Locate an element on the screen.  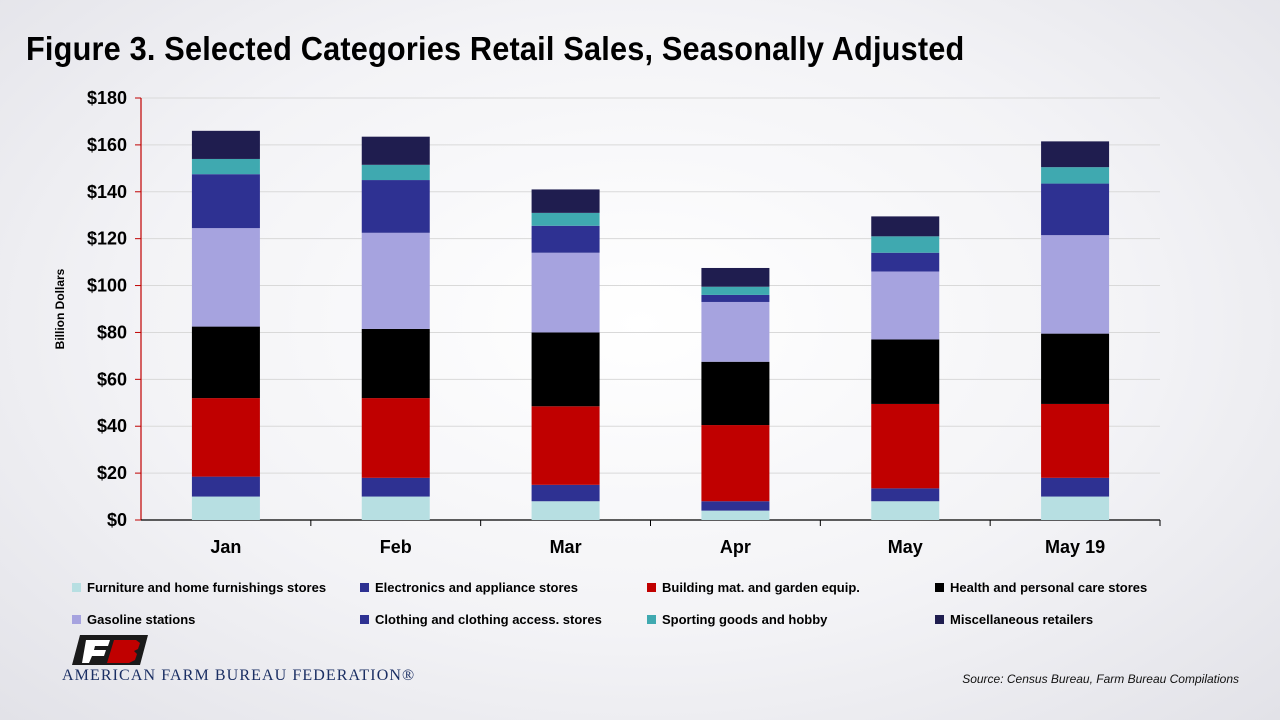
legend-label: Clothing and clothing access. stores is located at coordinates (488, 619).